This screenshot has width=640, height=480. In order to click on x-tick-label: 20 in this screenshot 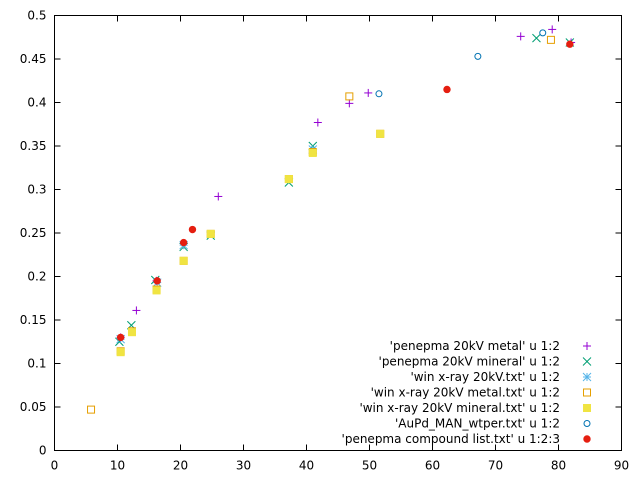, I will do `click(180, 466)`.